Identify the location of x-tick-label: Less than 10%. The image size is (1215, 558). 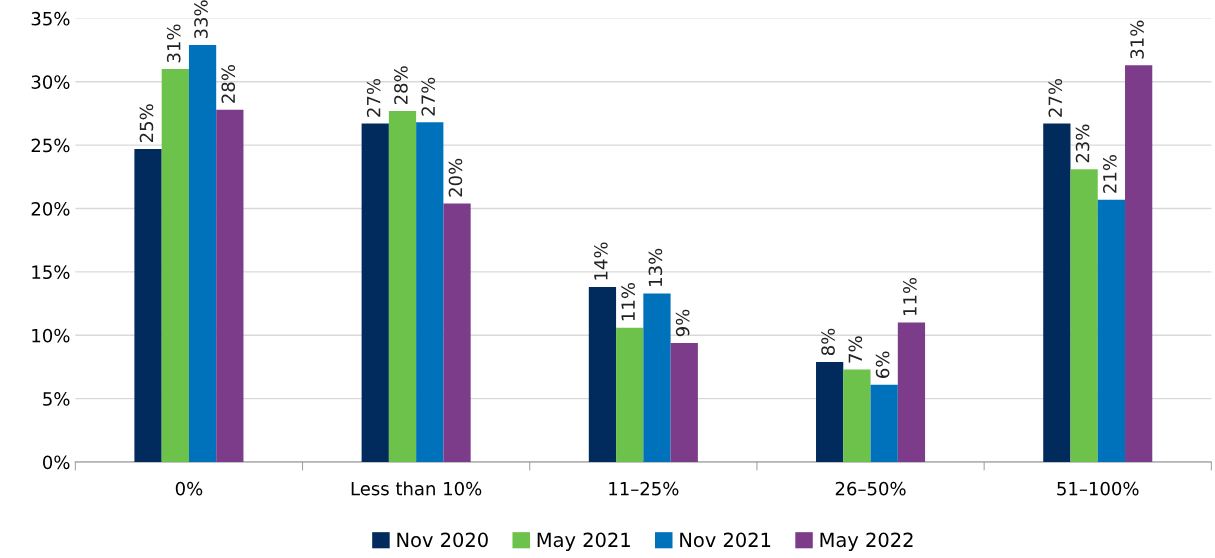
(416, 488).